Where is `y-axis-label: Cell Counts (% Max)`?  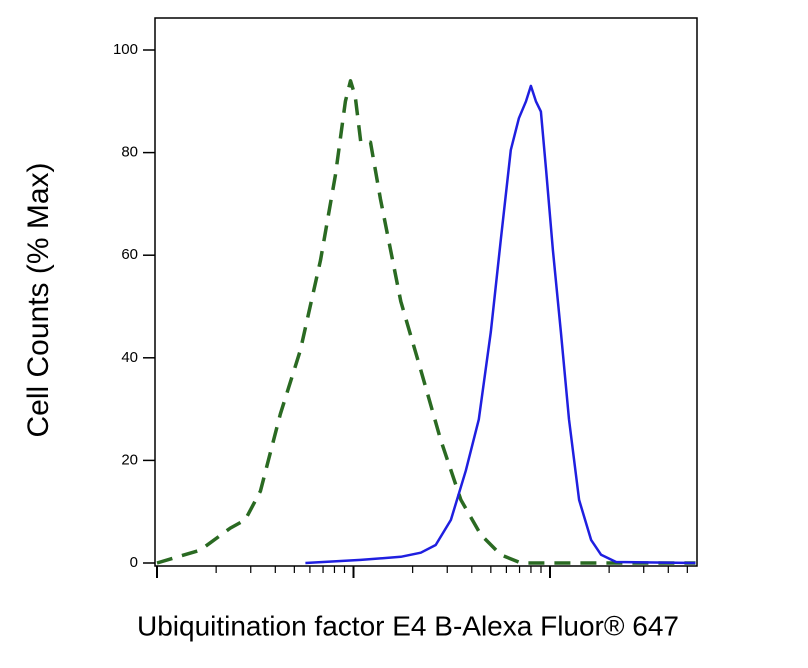
y-axis-label: Cell Counts (% Max) is located at coordinates (38, 299).